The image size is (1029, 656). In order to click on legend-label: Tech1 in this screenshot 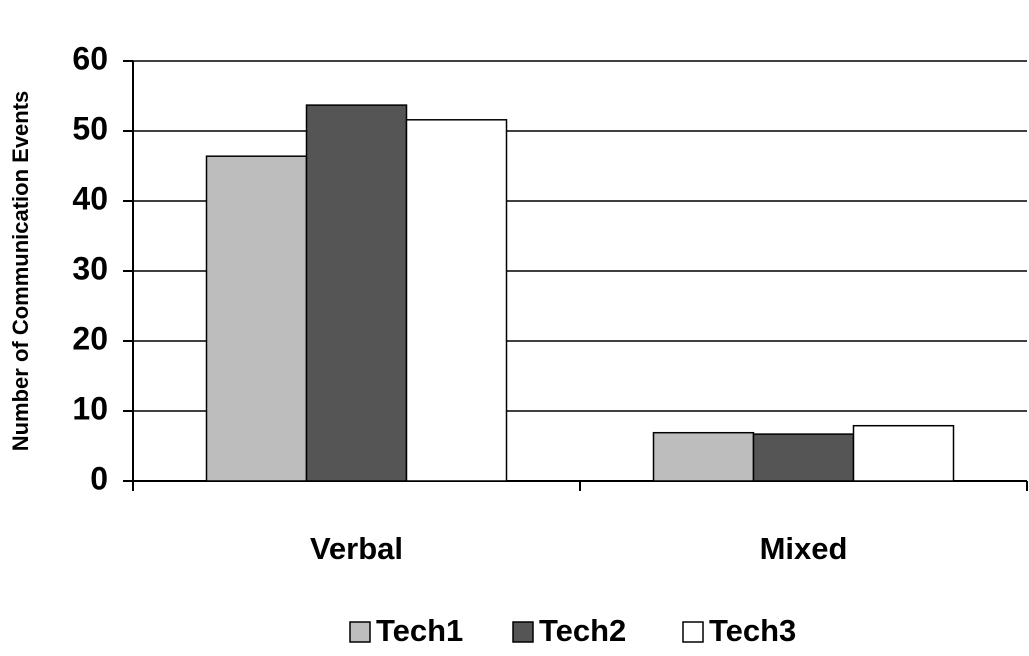, I will do `click(419, 630)`.